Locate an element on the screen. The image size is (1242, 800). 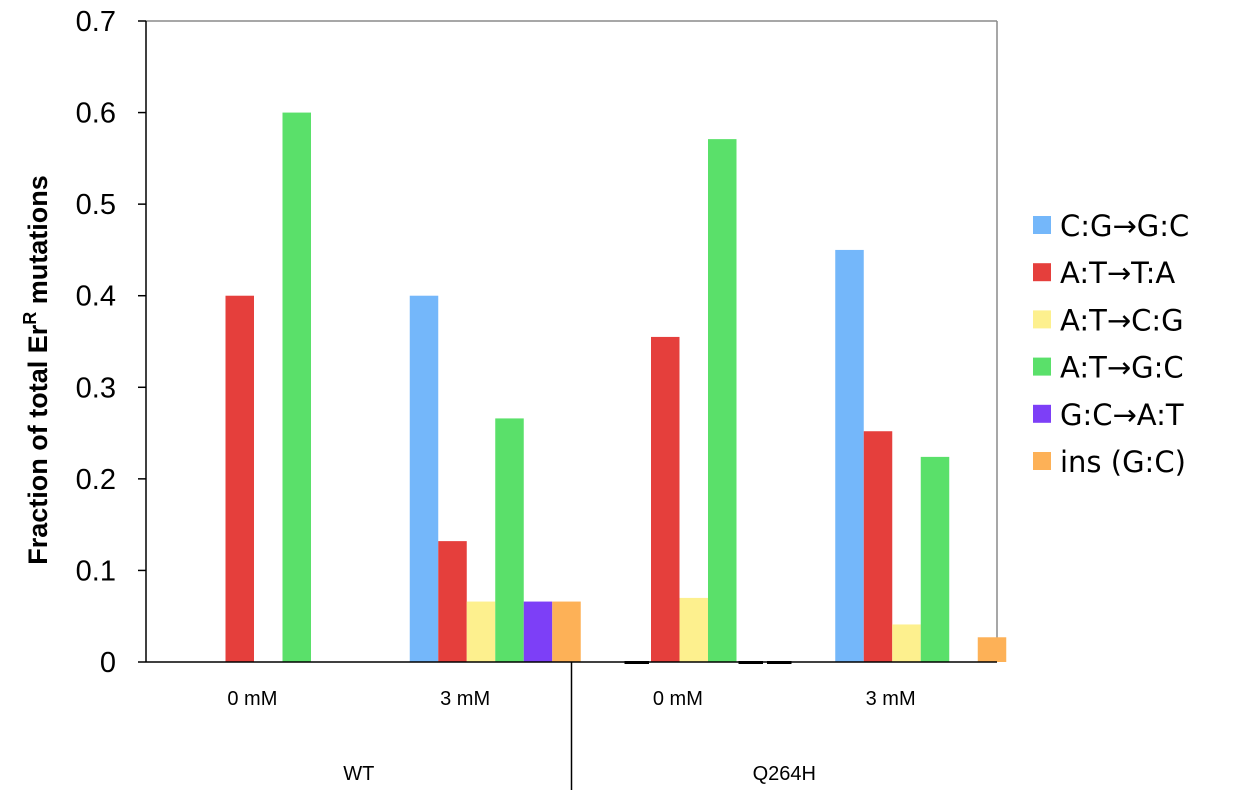
y-tick-label: 0.6 is located at coordinates (96, 114).